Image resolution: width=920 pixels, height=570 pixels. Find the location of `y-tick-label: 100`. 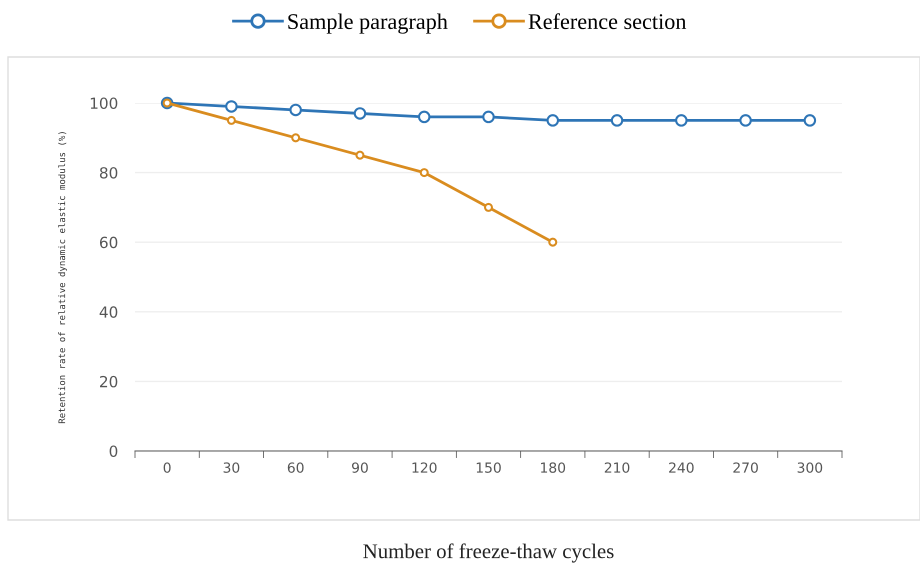

y-tick-label: 100 is located at coordinates (104, 103).